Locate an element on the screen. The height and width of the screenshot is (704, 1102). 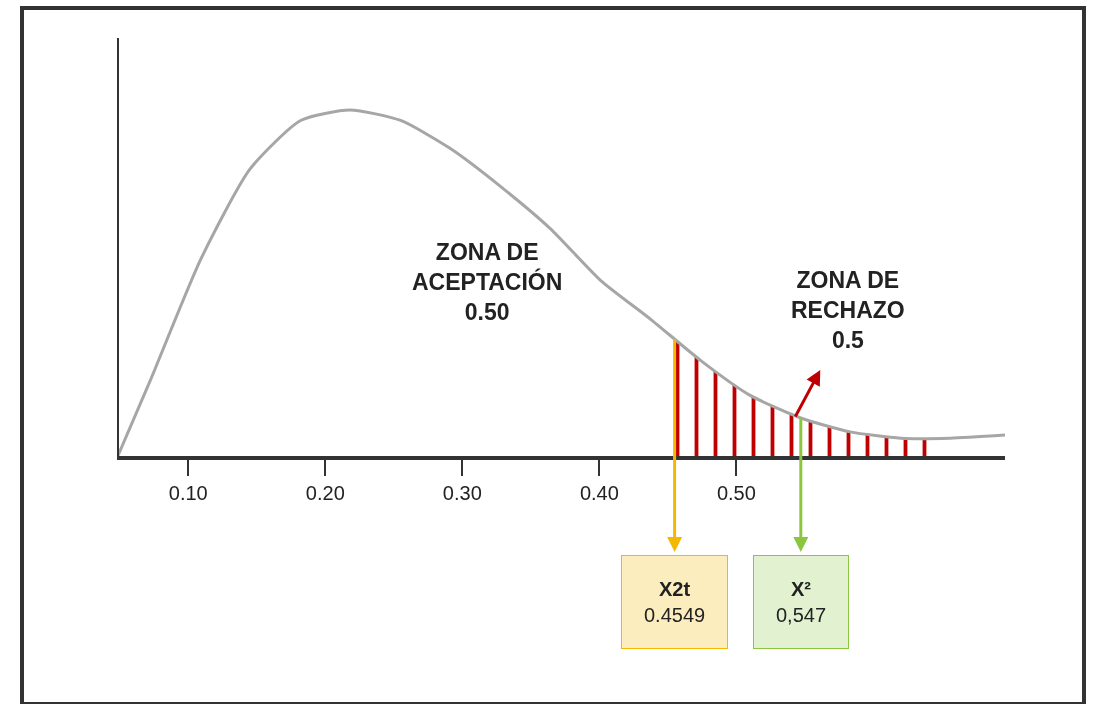
annotation: ZONA DE RECHAZO 0.5 is located at coordinates (848, 310).